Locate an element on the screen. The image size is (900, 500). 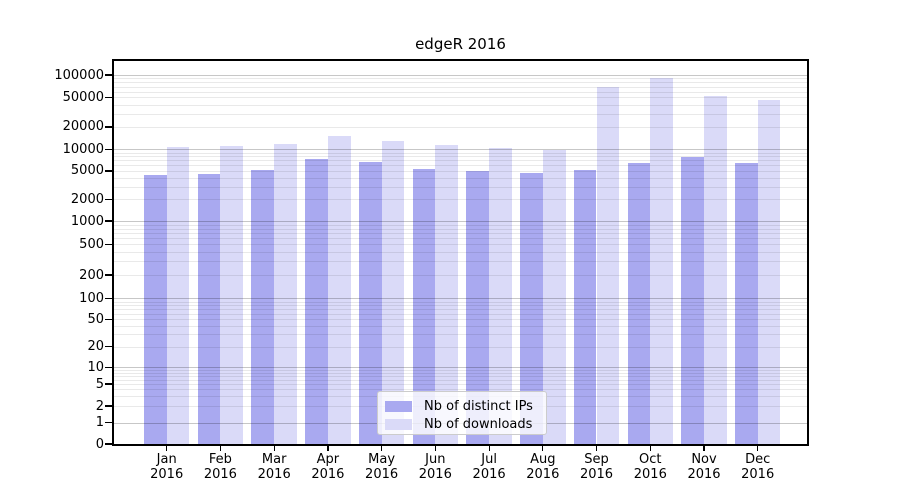
bar-distinct-ips-oct-2016 is located at coordinates (639, 303).